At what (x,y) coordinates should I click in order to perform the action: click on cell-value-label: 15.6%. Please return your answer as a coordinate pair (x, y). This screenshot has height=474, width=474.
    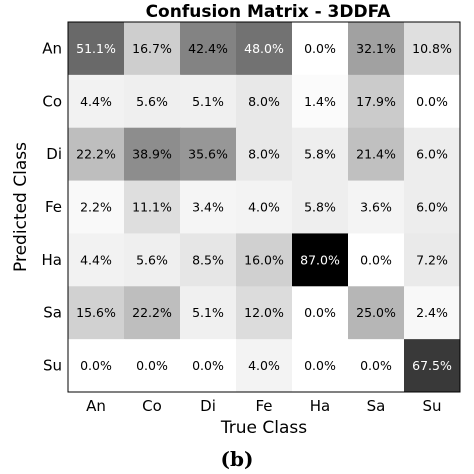
    Looking at the image, I should click on (96, 312).